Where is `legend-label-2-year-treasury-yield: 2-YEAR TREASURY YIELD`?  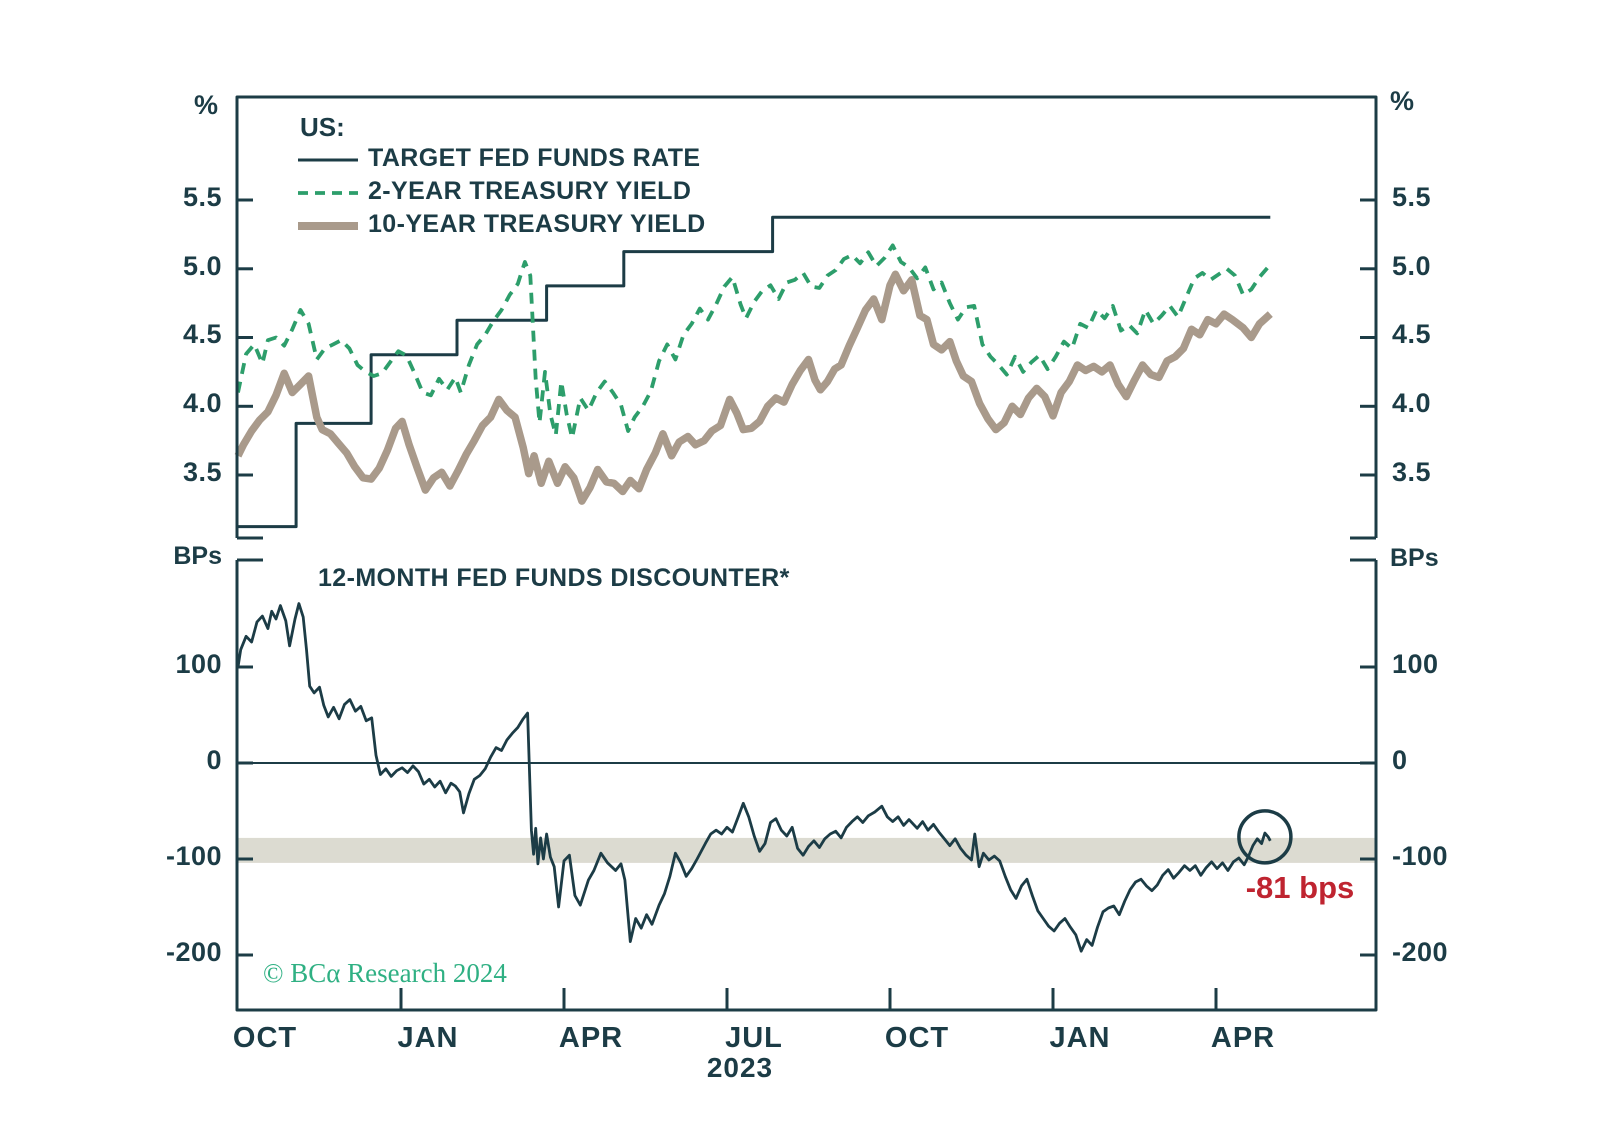
legend-label-2-year-treasury-yield: 2-YEAR TREASURY YIELD is located at coordinates (530, 191).